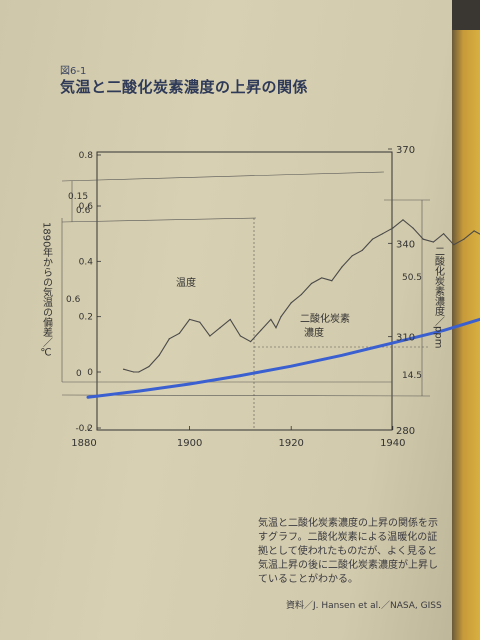  Describe the element at coordinates (86, 262) in the screenshot. I see `y-left-tick-label: 0.4` at that location.